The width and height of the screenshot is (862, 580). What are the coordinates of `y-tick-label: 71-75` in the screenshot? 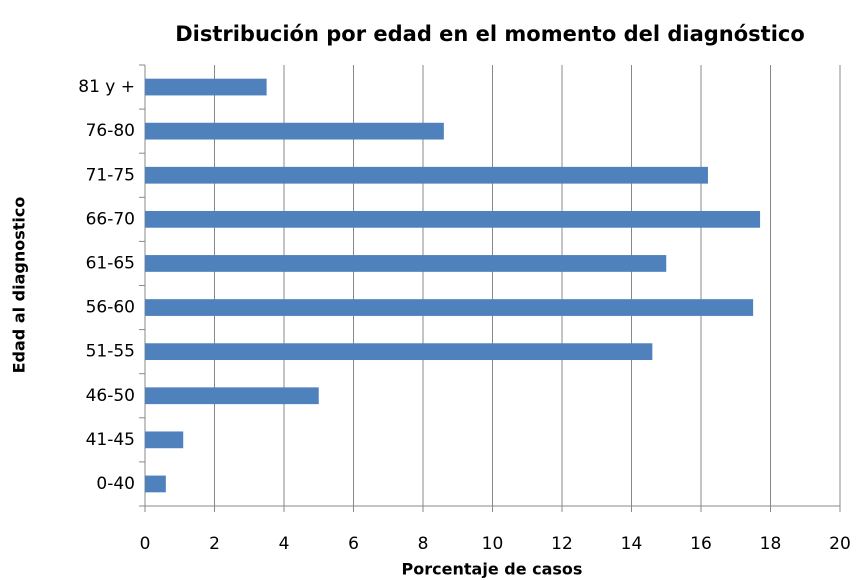 It's located at (110, 175).